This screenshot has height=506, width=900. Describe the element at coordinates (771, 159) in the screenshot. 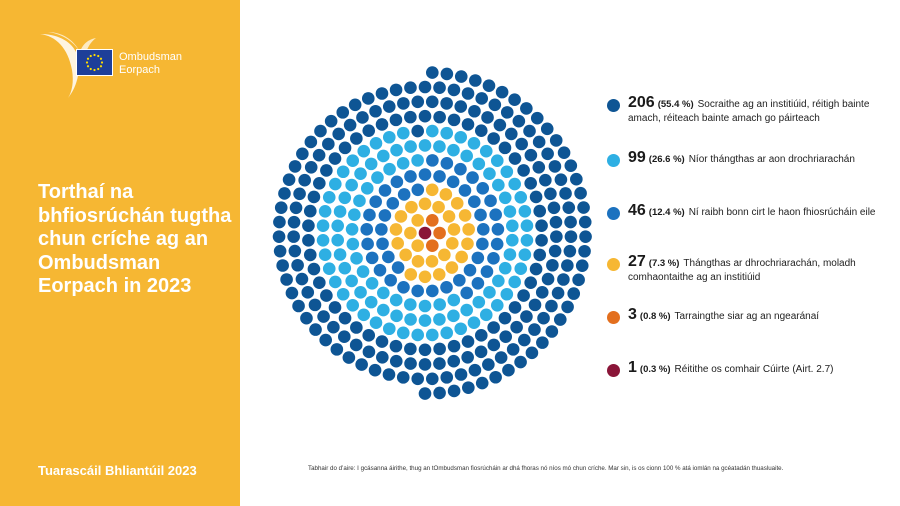

I see `legend-label: Níor thángthas ar aon drochriarachán` at that location.